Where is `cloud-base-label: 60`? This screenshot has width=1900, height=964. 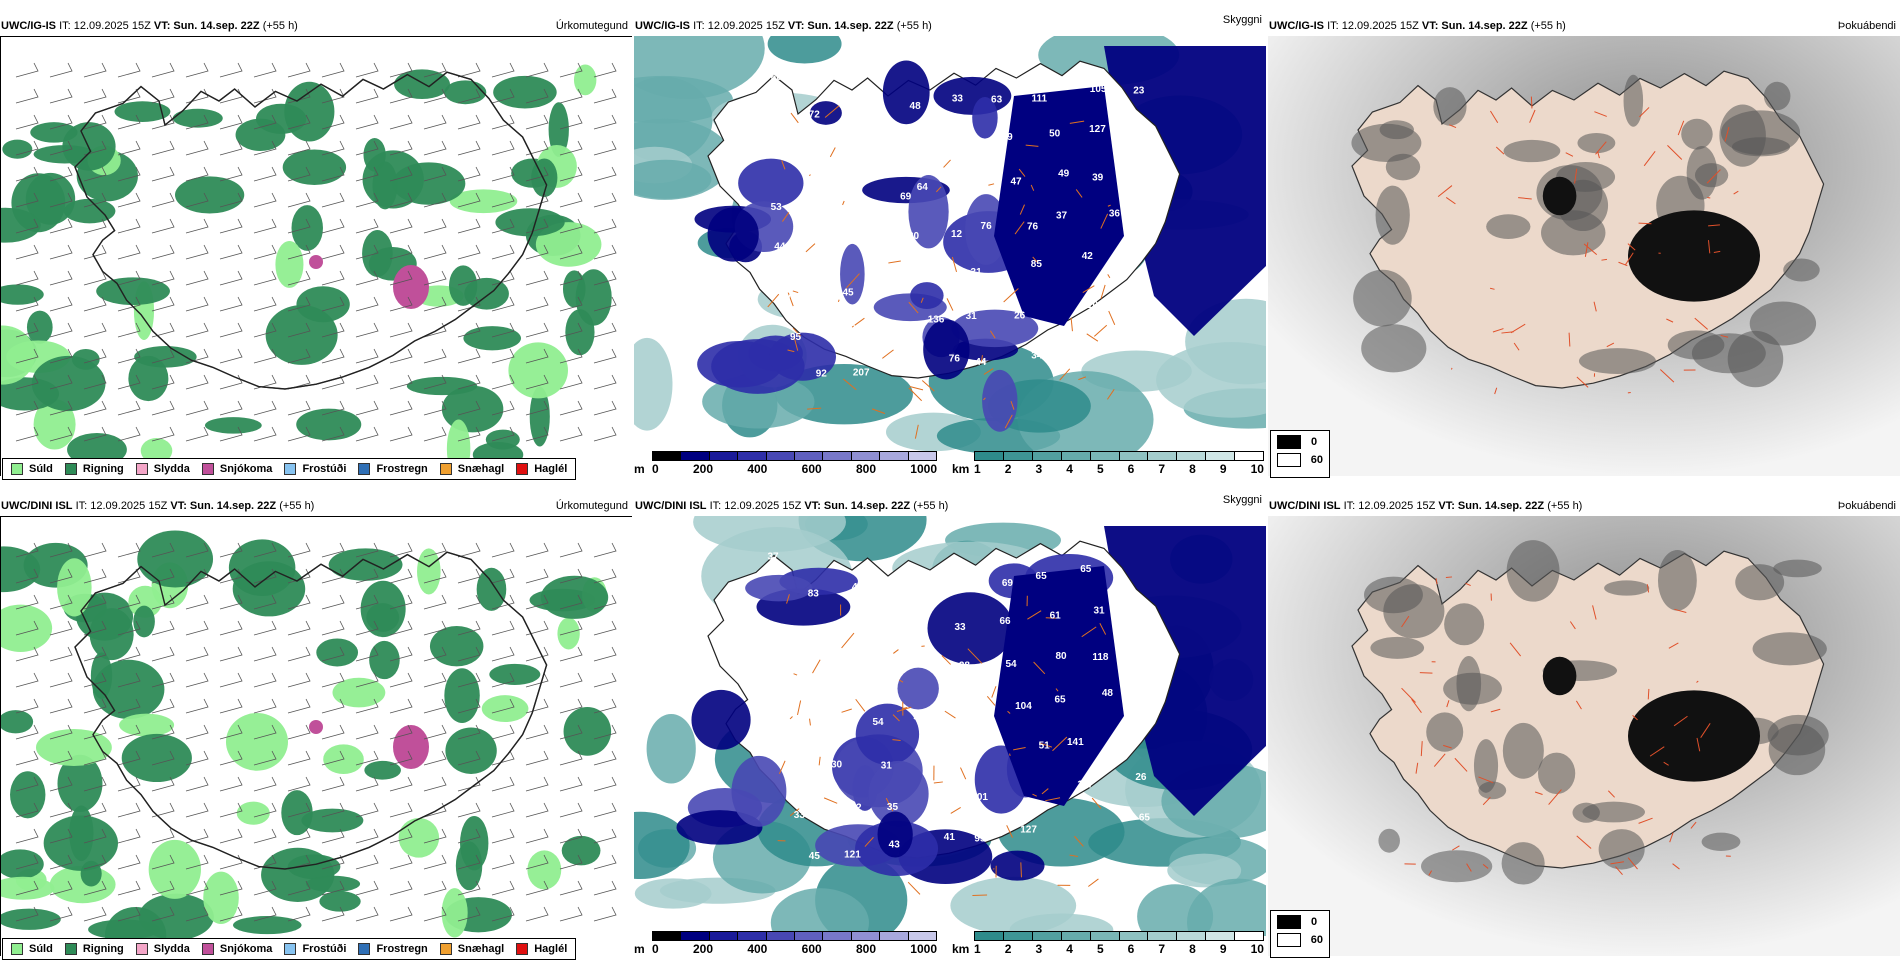
cloud-base-label: 60 is located at coordinates (1130, 736).